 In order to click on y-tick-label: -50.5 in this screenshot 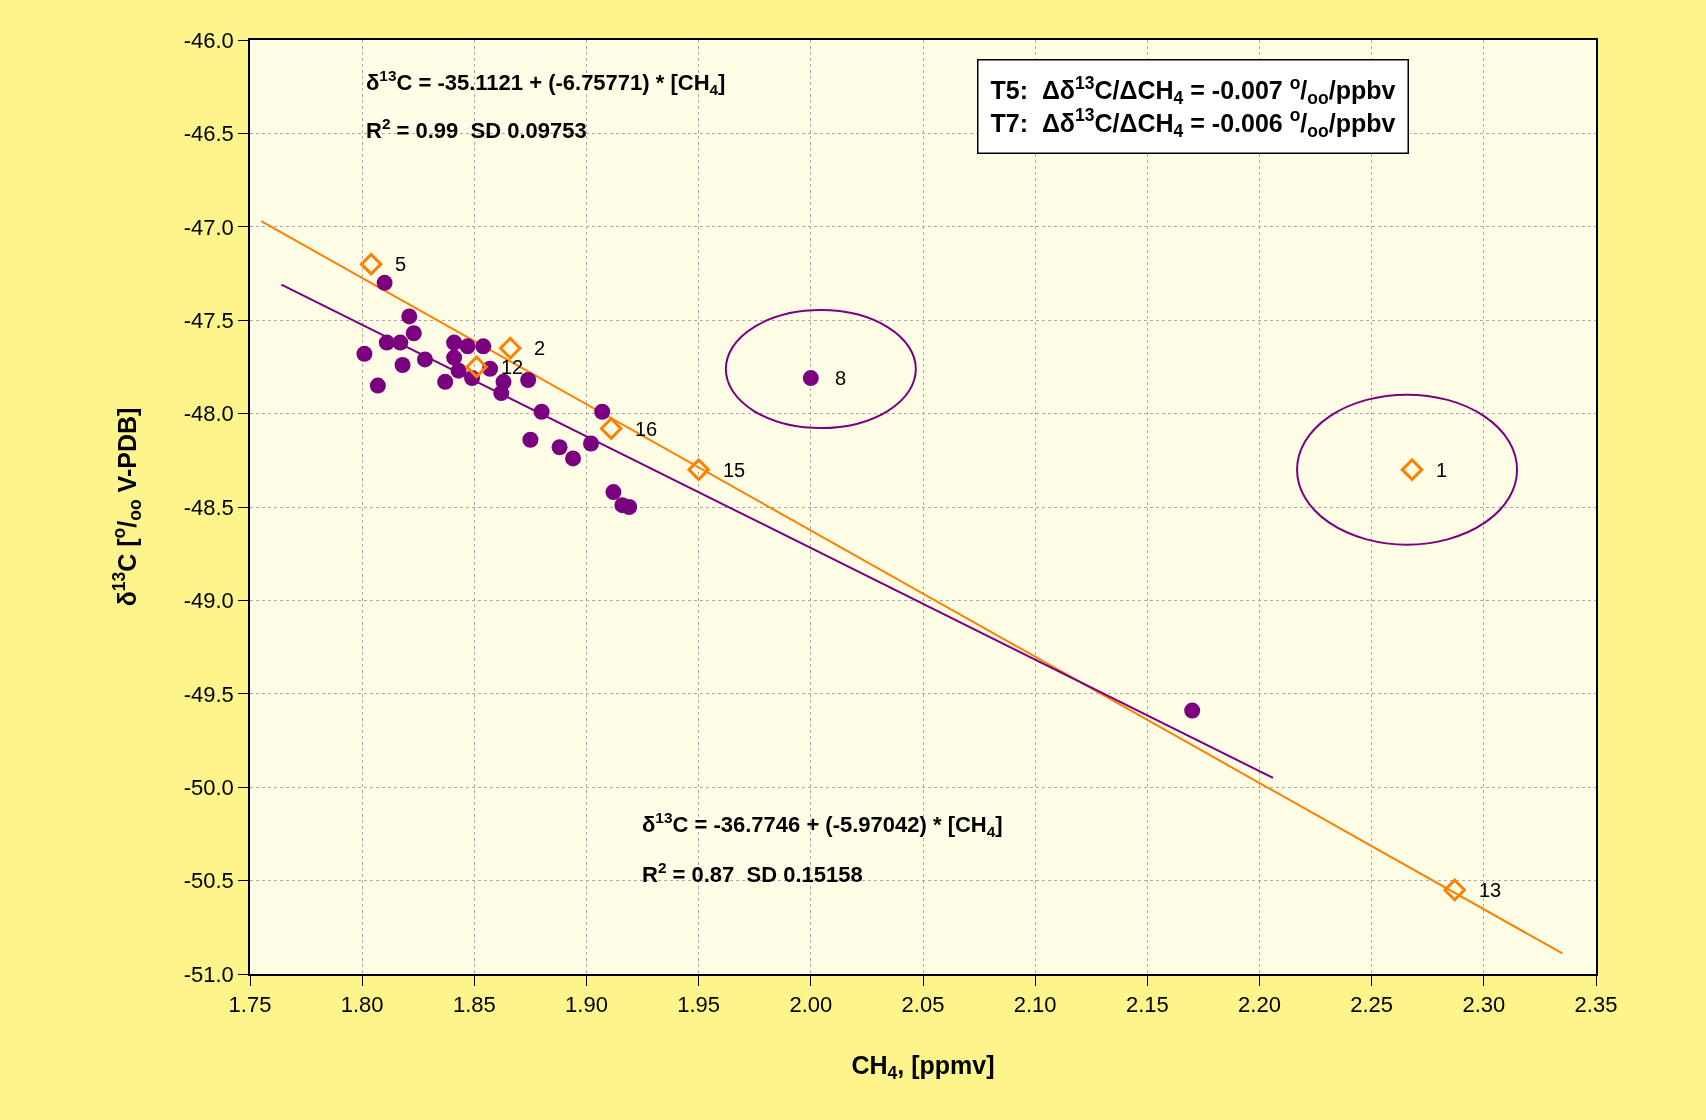, I will do `click(208, 881)`.